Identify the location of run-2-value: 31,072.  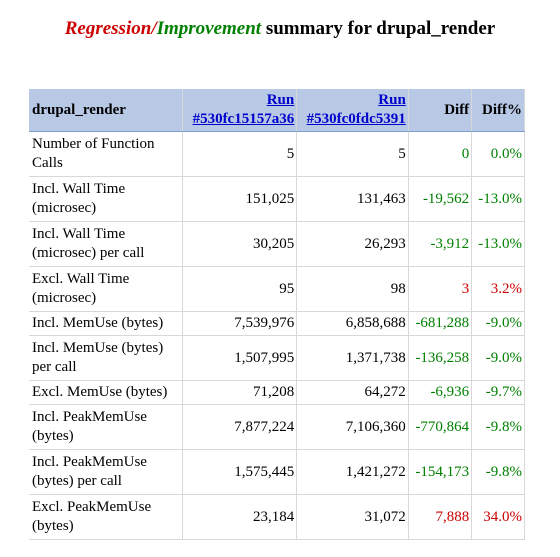
(352, 517).